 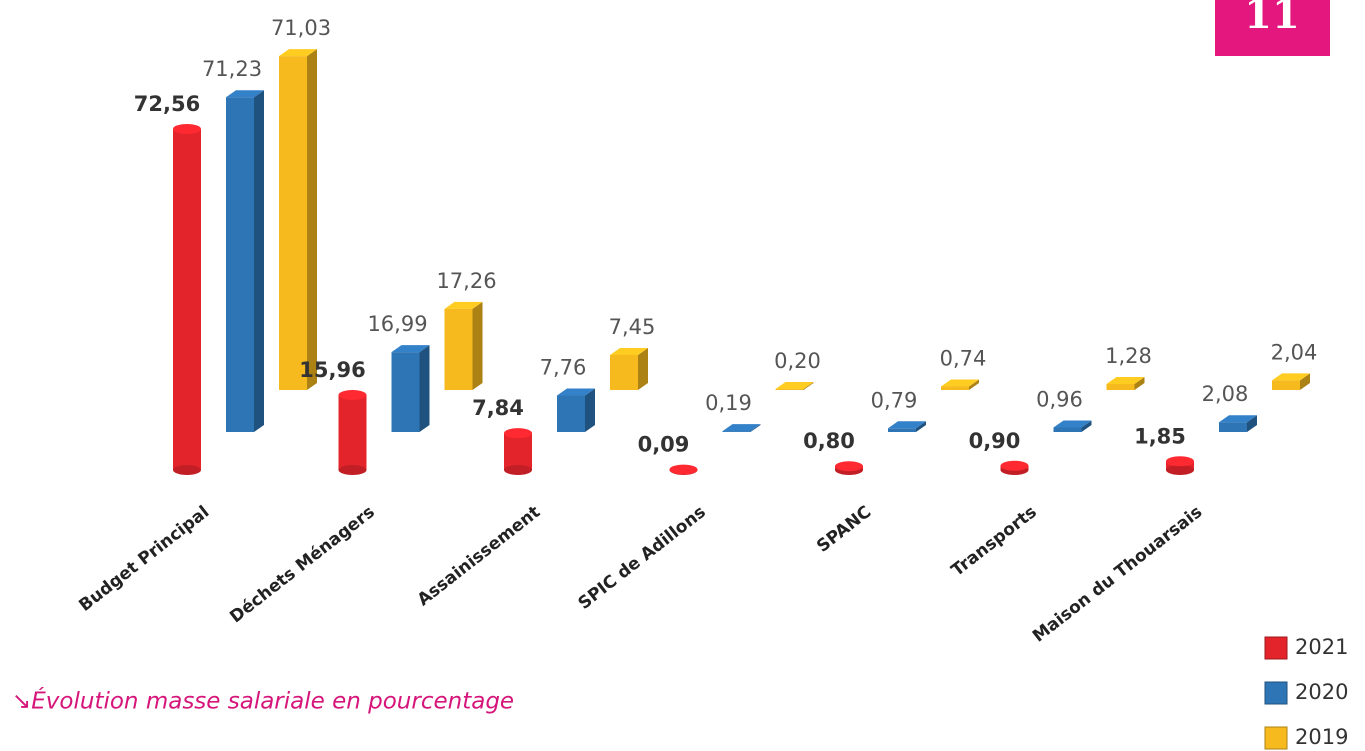 I want to click on legend-label: 2020, so click(x=1321, y=692).